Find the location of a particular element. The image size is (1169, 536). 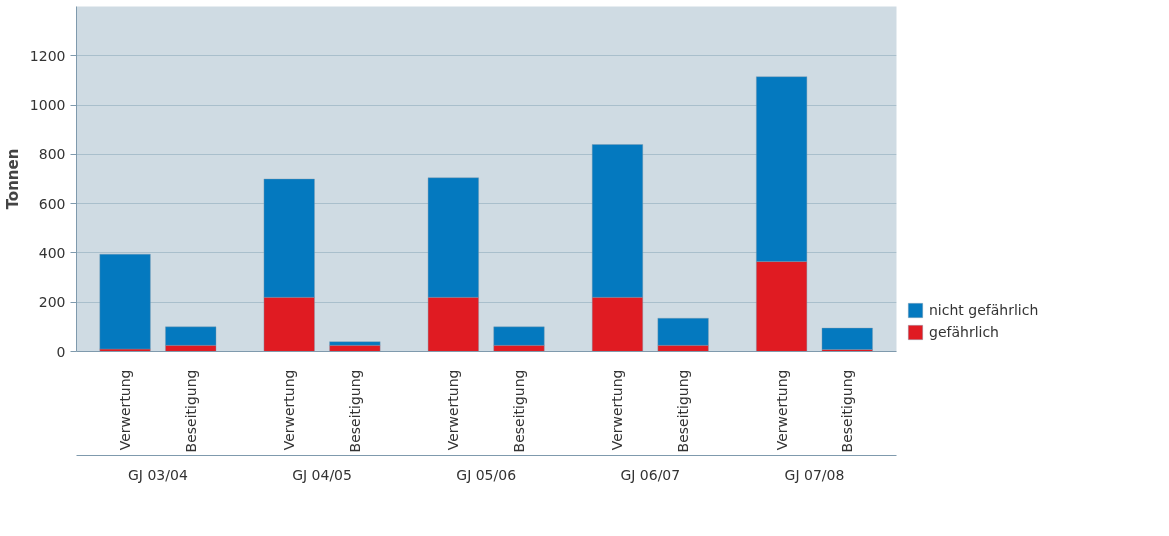

y-tick-label: 600 is located at coordinates (52, 203).